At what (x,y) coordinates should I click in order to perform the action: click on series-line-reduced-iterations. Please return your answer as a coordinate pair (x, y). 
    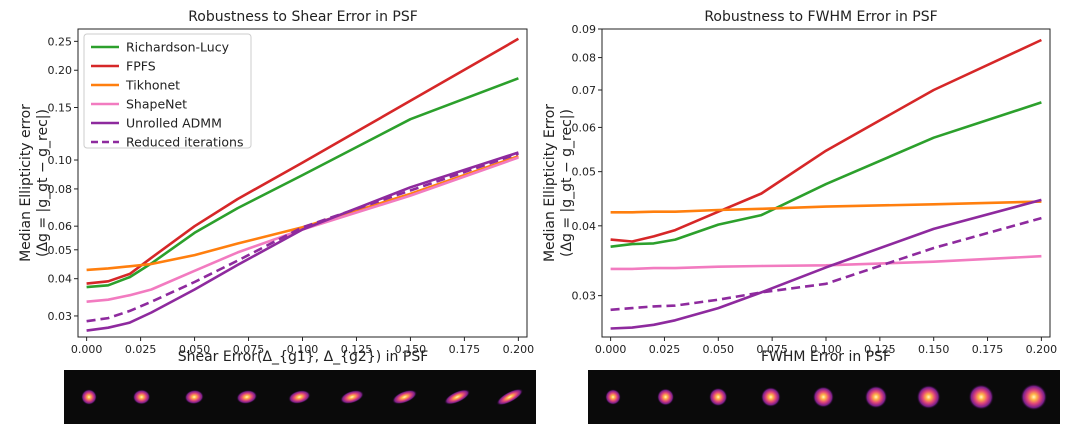
    Looking at the image, I should click on (826, 264).